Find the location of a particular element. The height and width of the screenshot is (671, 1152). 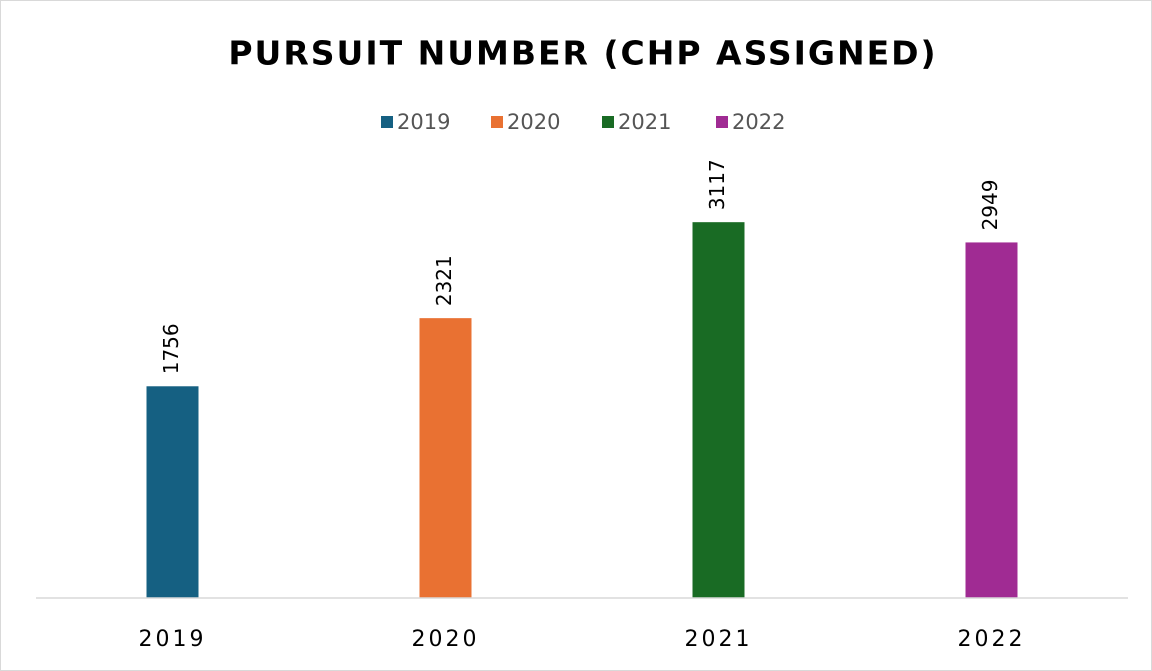

legend-label: 2022 is located at coordinates (758, 122).